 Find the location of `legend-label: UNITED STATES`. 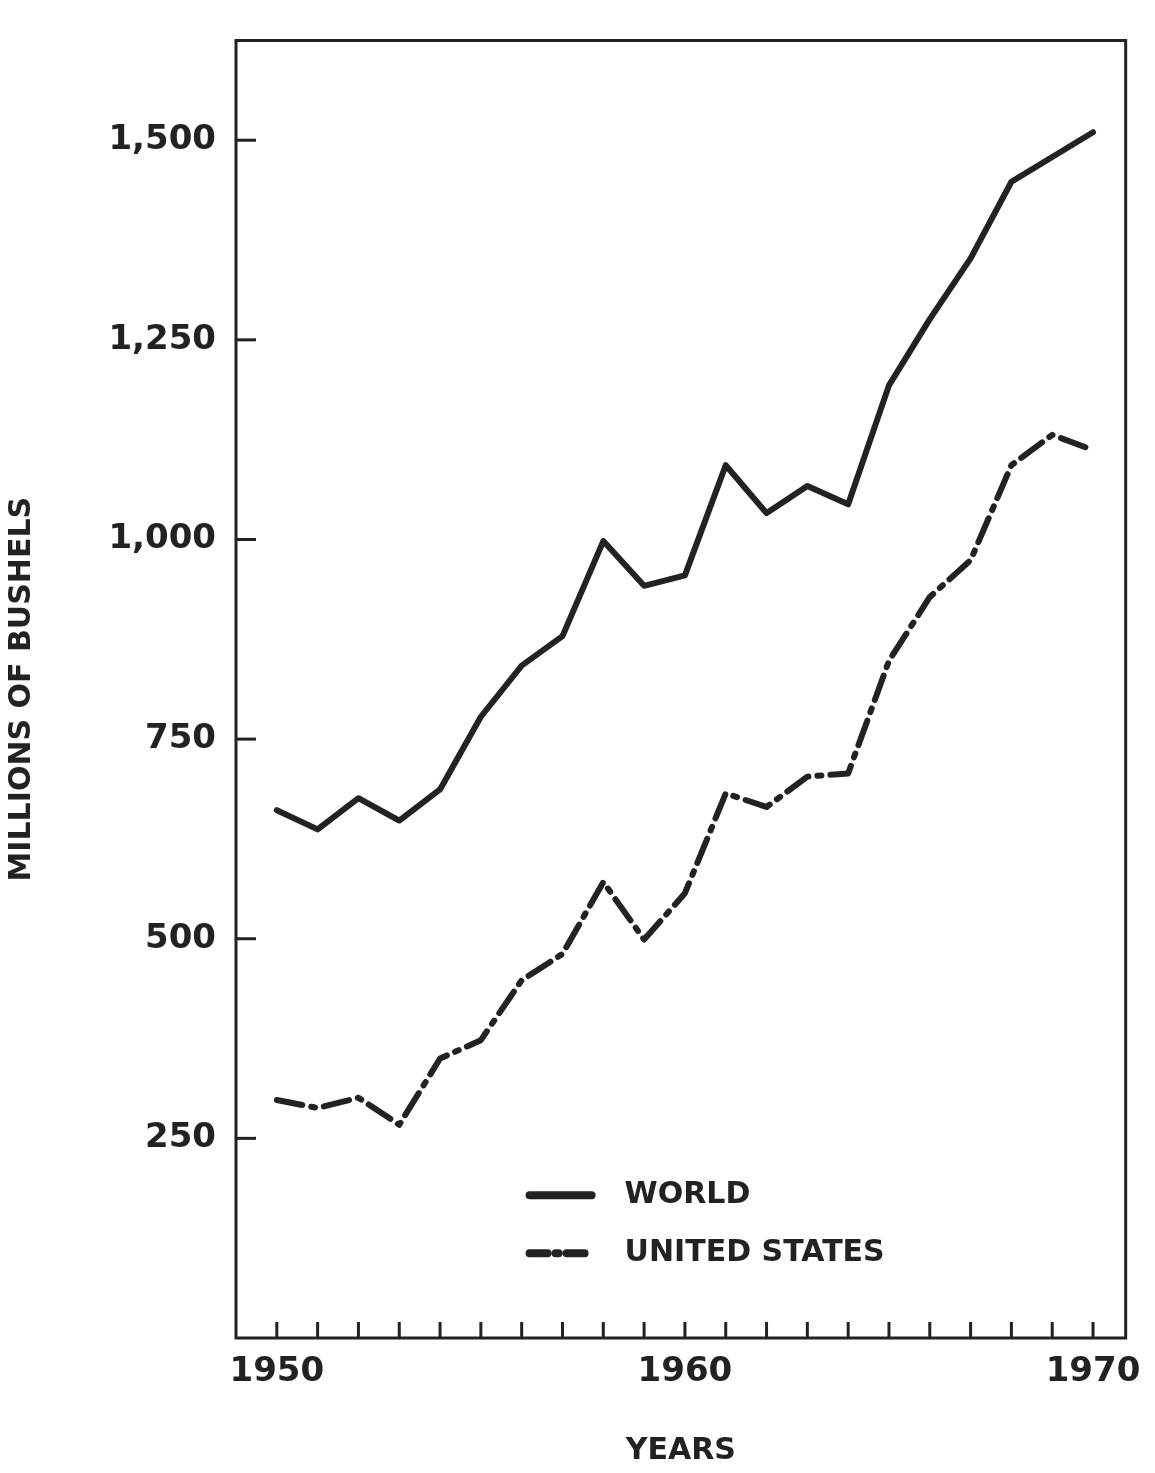

legend-label: UNITED STATES is located at coordinates (754, 1251).